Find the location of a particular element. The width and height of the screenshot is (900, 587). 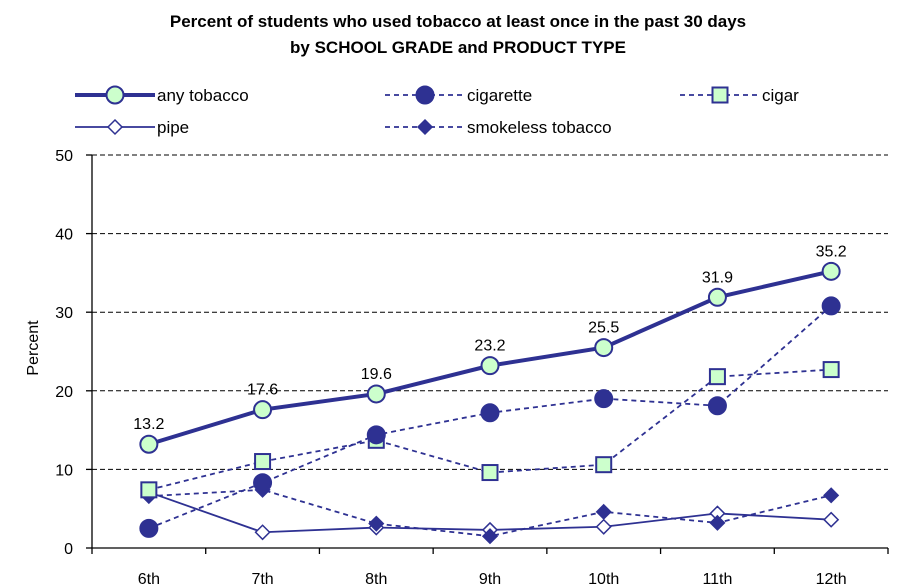

data-label-any: 25.5 is located at coordinates (603, 328).